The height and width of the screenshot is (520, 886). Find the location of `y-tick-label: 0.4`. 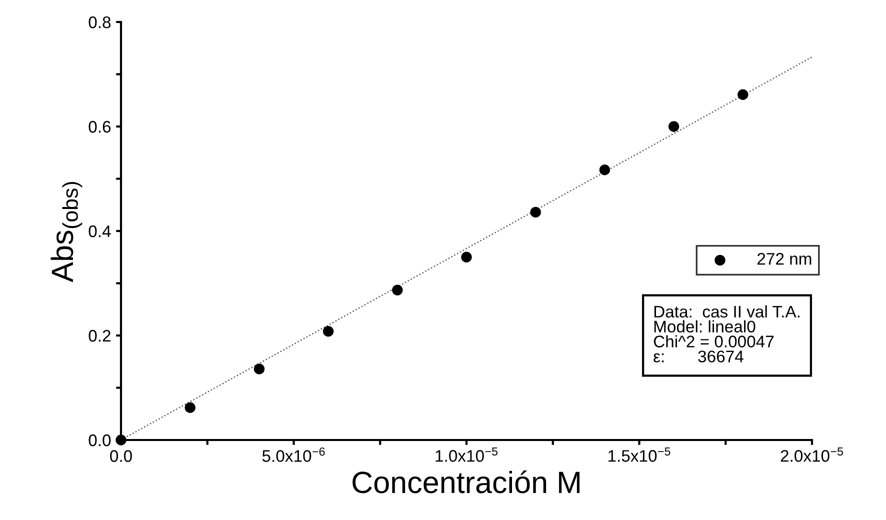

y-tick-label: 0.4 is located at coordinates (99, 231).